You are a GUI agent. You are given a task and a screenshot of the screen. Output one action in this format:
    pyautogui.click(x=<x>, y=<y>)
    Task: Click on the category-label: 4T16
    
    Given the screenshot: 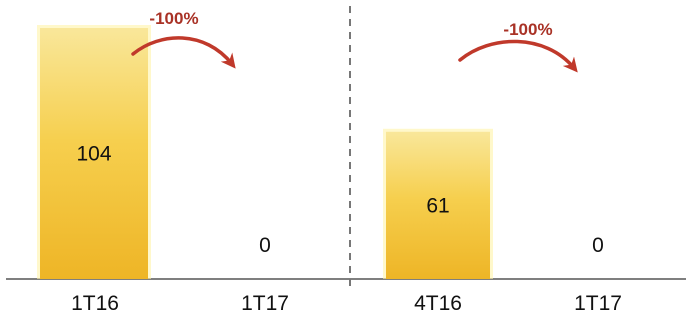 What is the action you would take?
    pyautogui.click(x=438, y=303)
    